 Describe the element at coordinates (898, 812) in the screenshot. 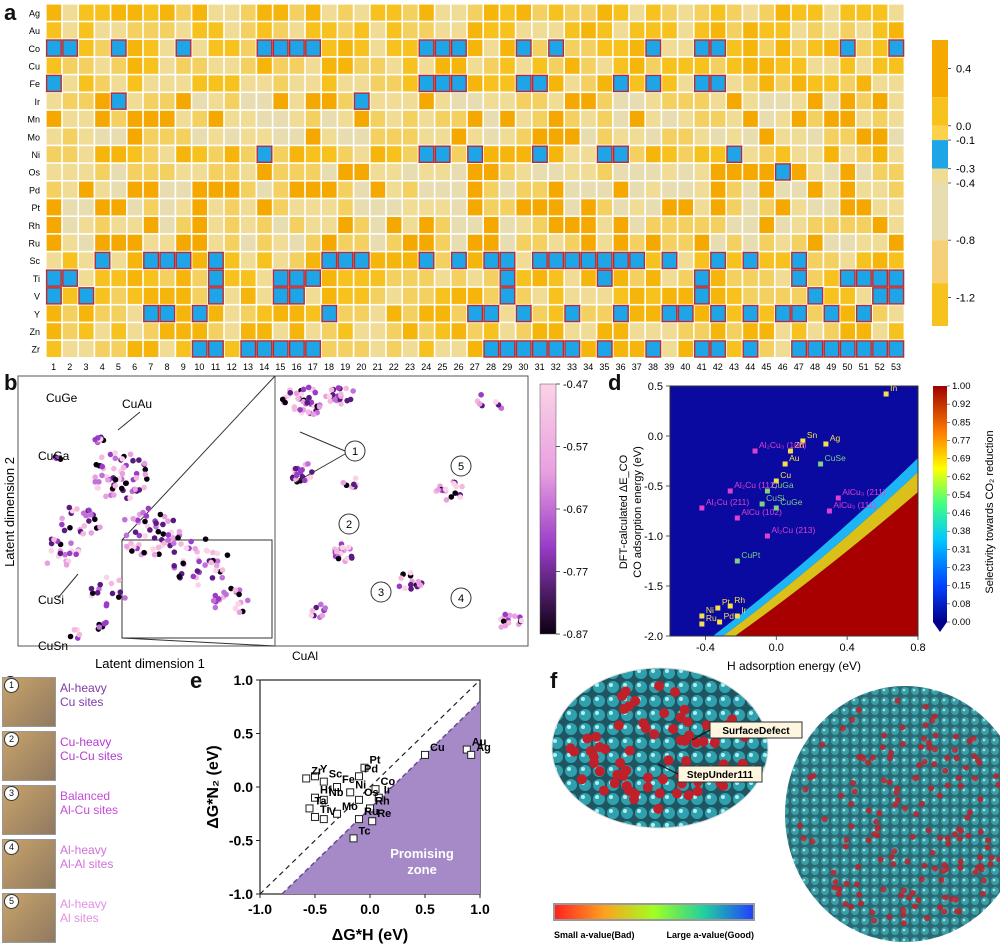

I see `sphere-defect-atoms` at that location.